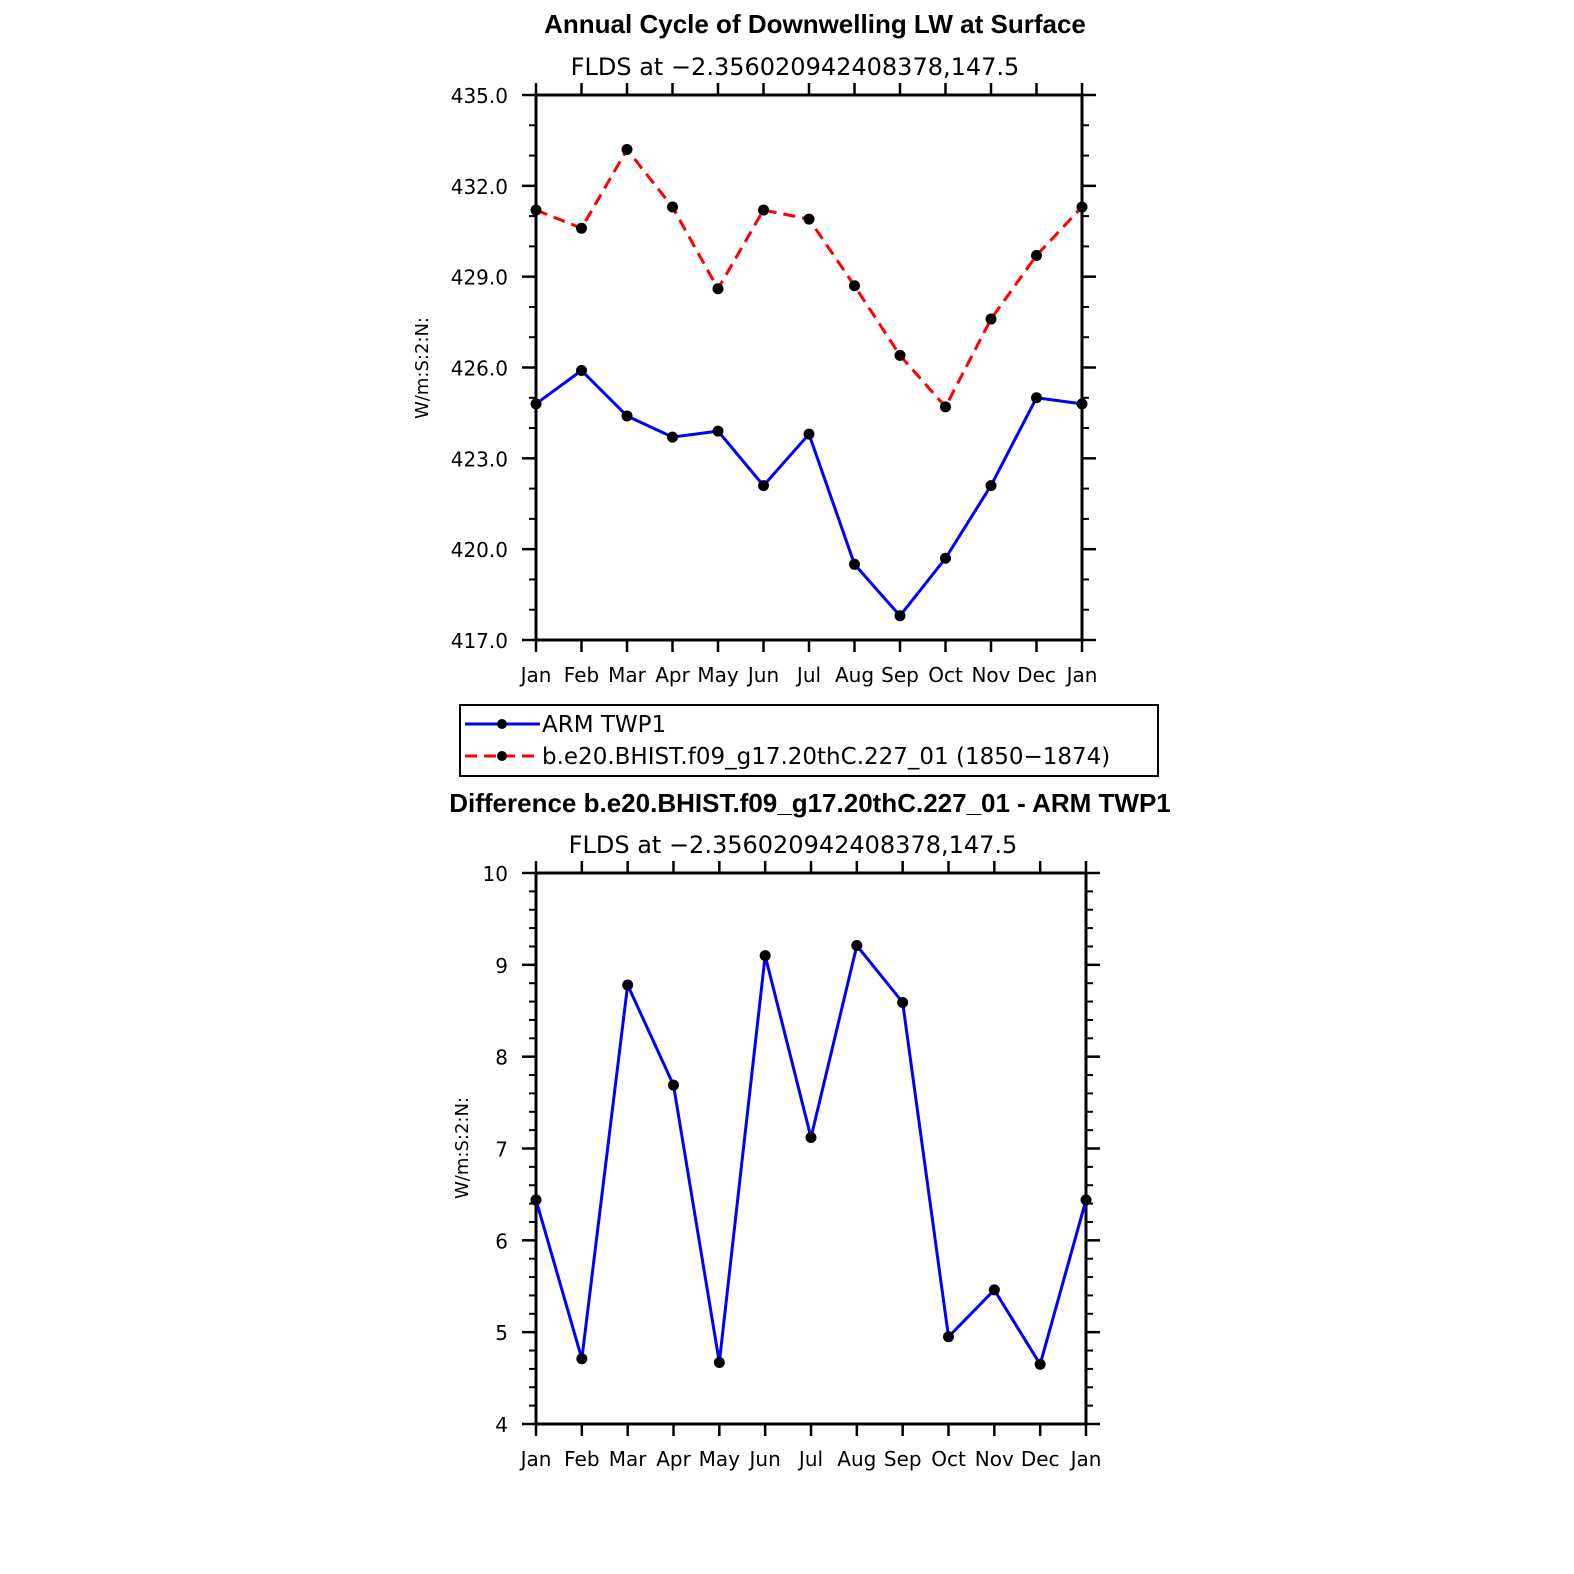 This screenshot has height=1574, width=1574. What do you see at coordinates (479, 369) in the screenshot?
I see `panel1-ytick-label: 426.0` at bounding box center [479, 369].